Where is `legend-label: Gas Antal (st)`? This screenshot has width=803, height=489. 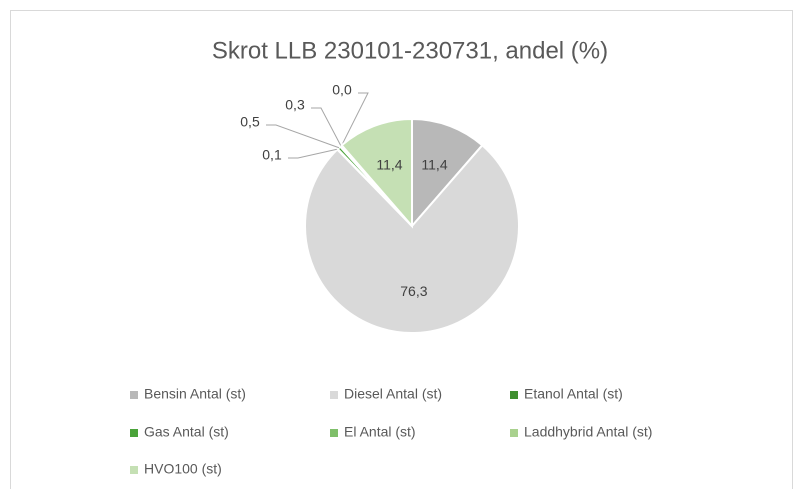
legend-label: Gas Antal (st) is located at coordinates (186, 432).